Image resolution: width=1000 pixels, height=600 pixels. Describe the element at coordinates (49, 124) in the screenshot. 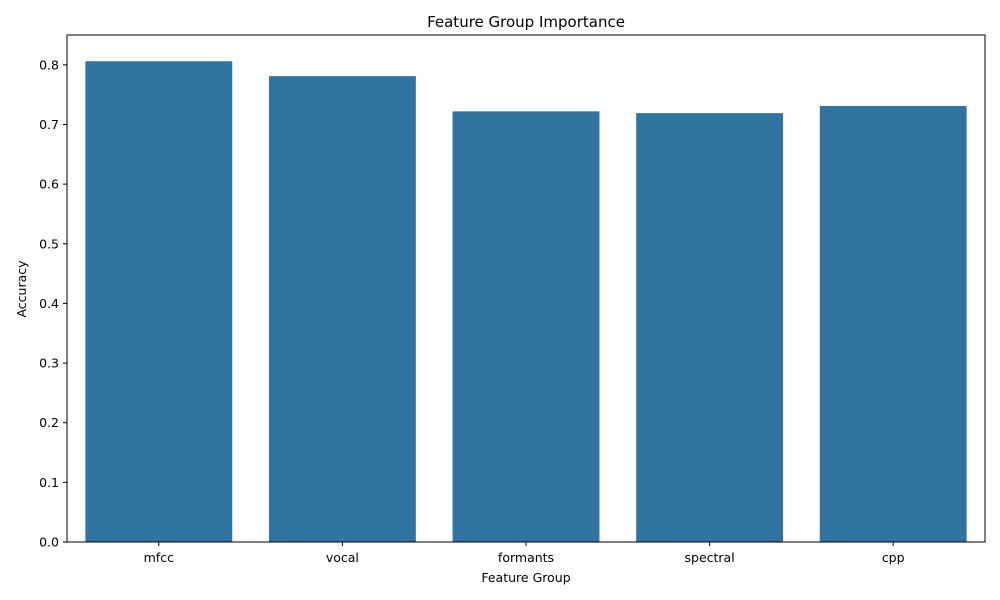

I see `y-tick-label: 0.7` at that location.